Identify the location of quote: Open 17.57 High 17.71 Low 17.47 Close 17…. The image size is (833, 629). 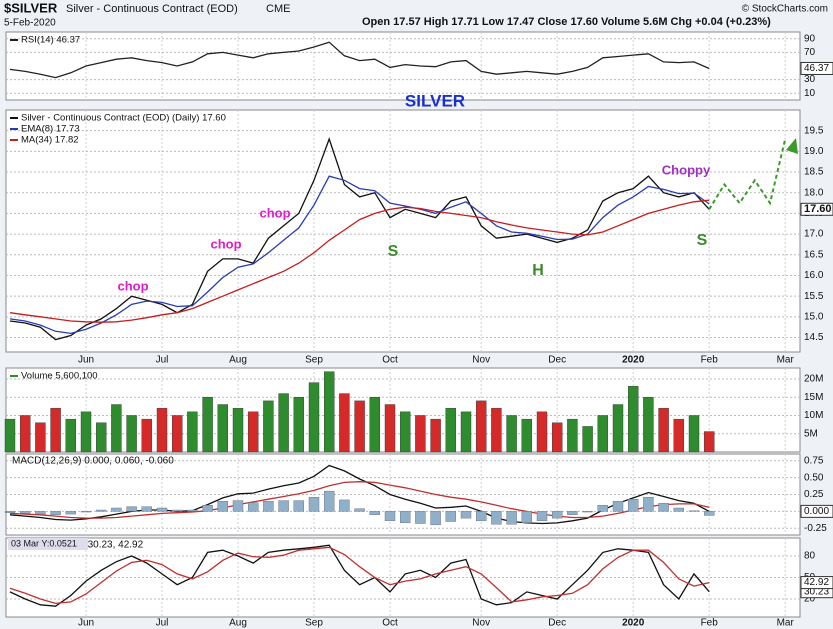
(566, 22).